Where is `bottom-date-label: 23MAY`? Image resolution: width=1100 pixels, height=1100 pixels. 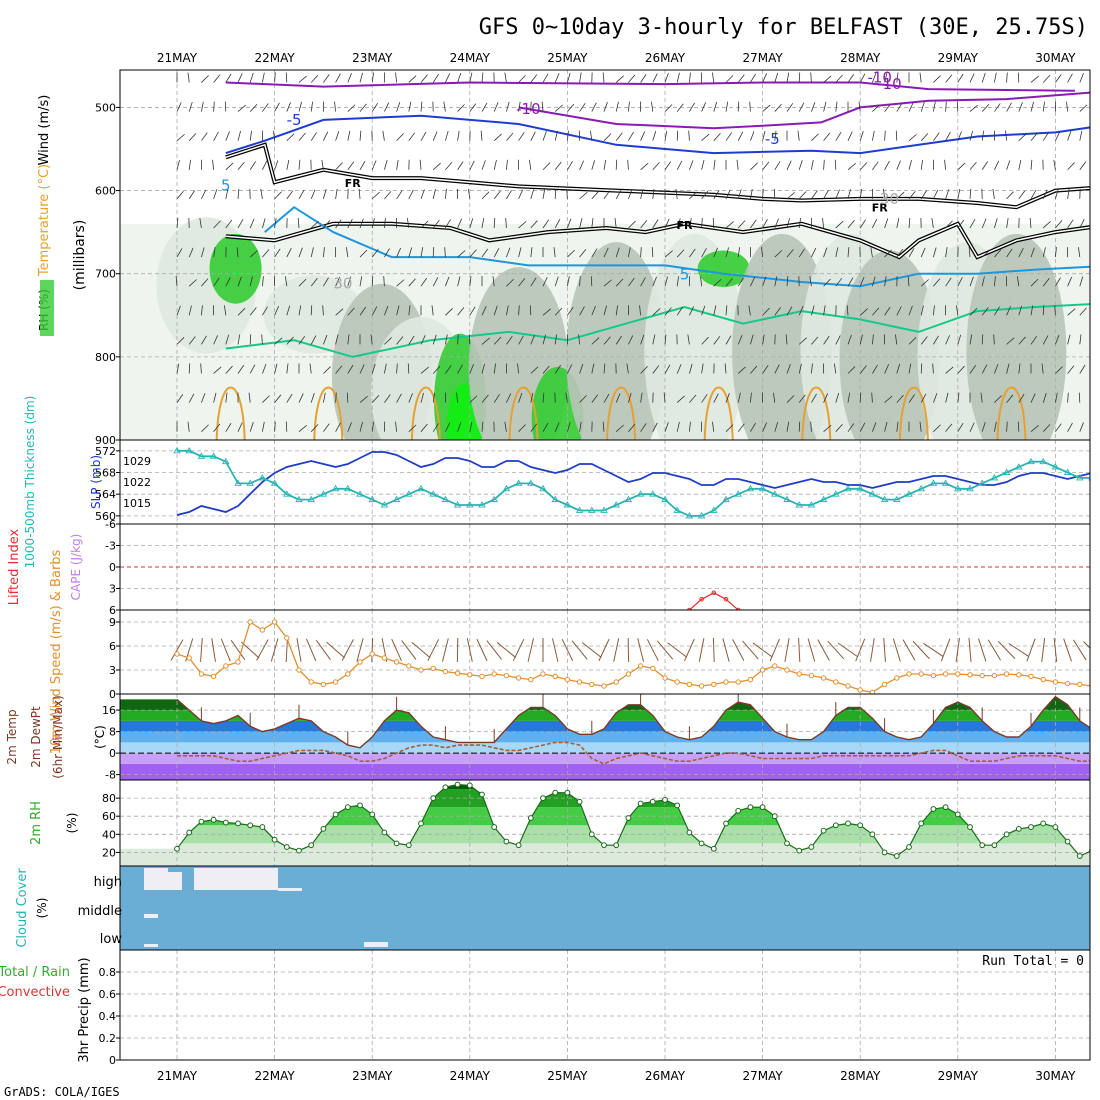 bottom-date-label: 23MAY is located at coordinates (372, 1076).